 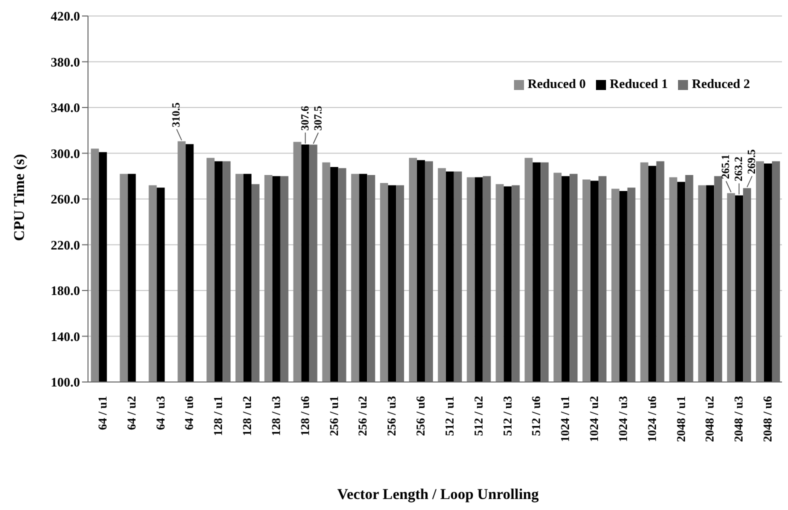 What do you see at coordinates (247, 416) in the screenshot?
I see `x-tick-label: 128 / u2` at bounding box center [247, 416].